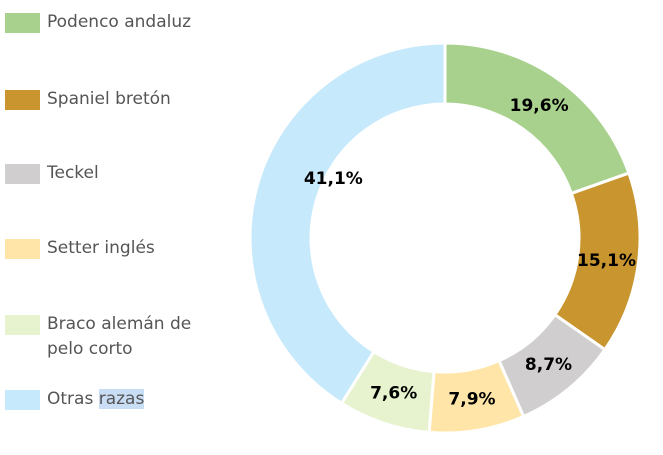  I want to click on selected-text: razas, so click(121, 399).